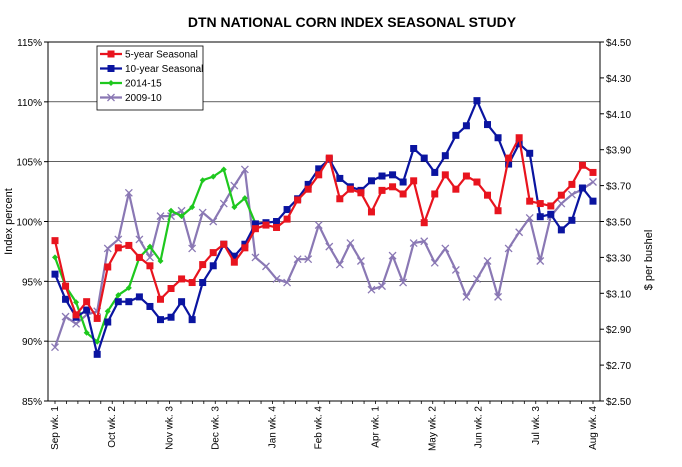 This screenshot has height=467, width=682. What do you see at coordinates (479, 427) in the screenshot?
I see `x-tick-label: Jun wk. 2` at bounding box center [479, 427].